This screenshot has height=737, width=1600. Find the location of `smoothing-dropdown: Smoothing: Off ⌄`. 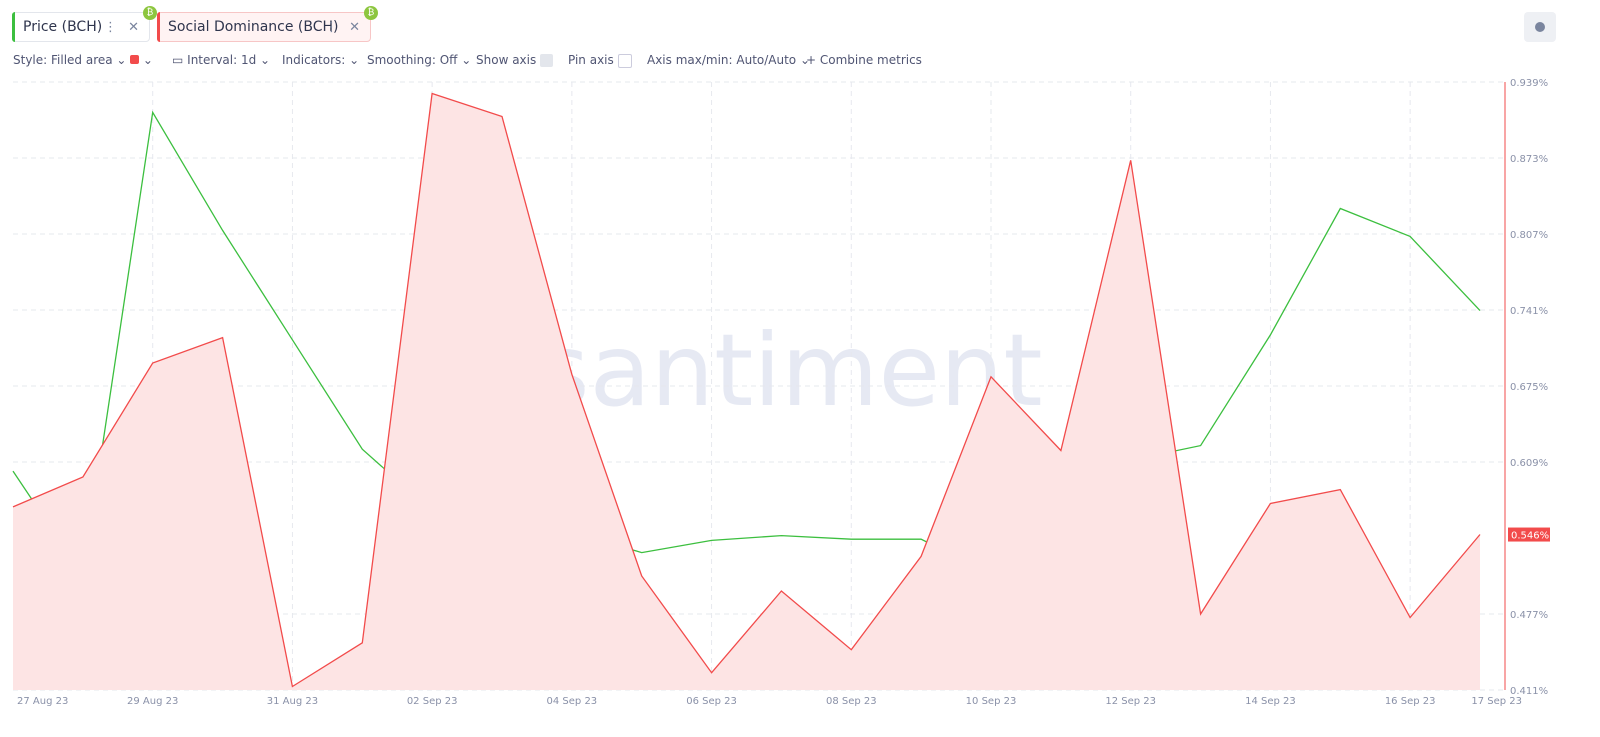

smoothing-dropdown: Smoothing: Off ⌄ is located at coordinates (419, 60).